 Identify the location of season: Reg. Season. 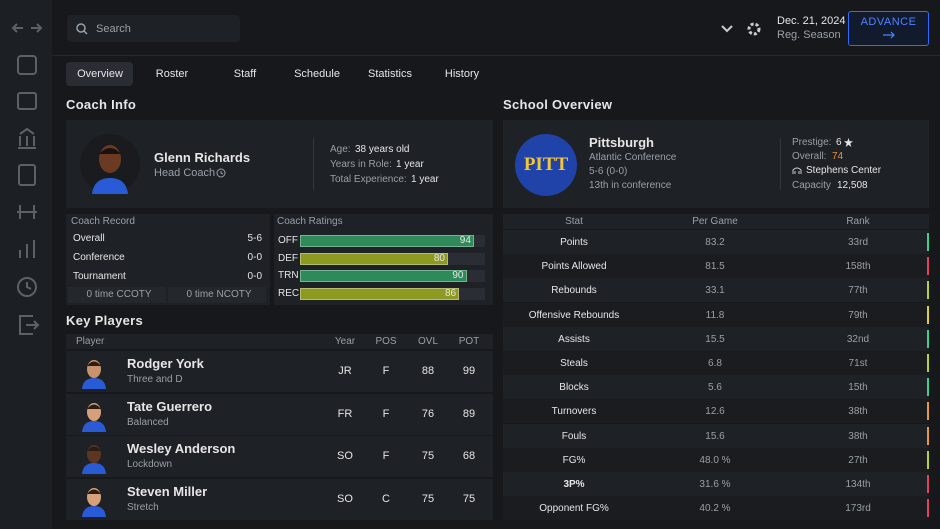
(809, 35).